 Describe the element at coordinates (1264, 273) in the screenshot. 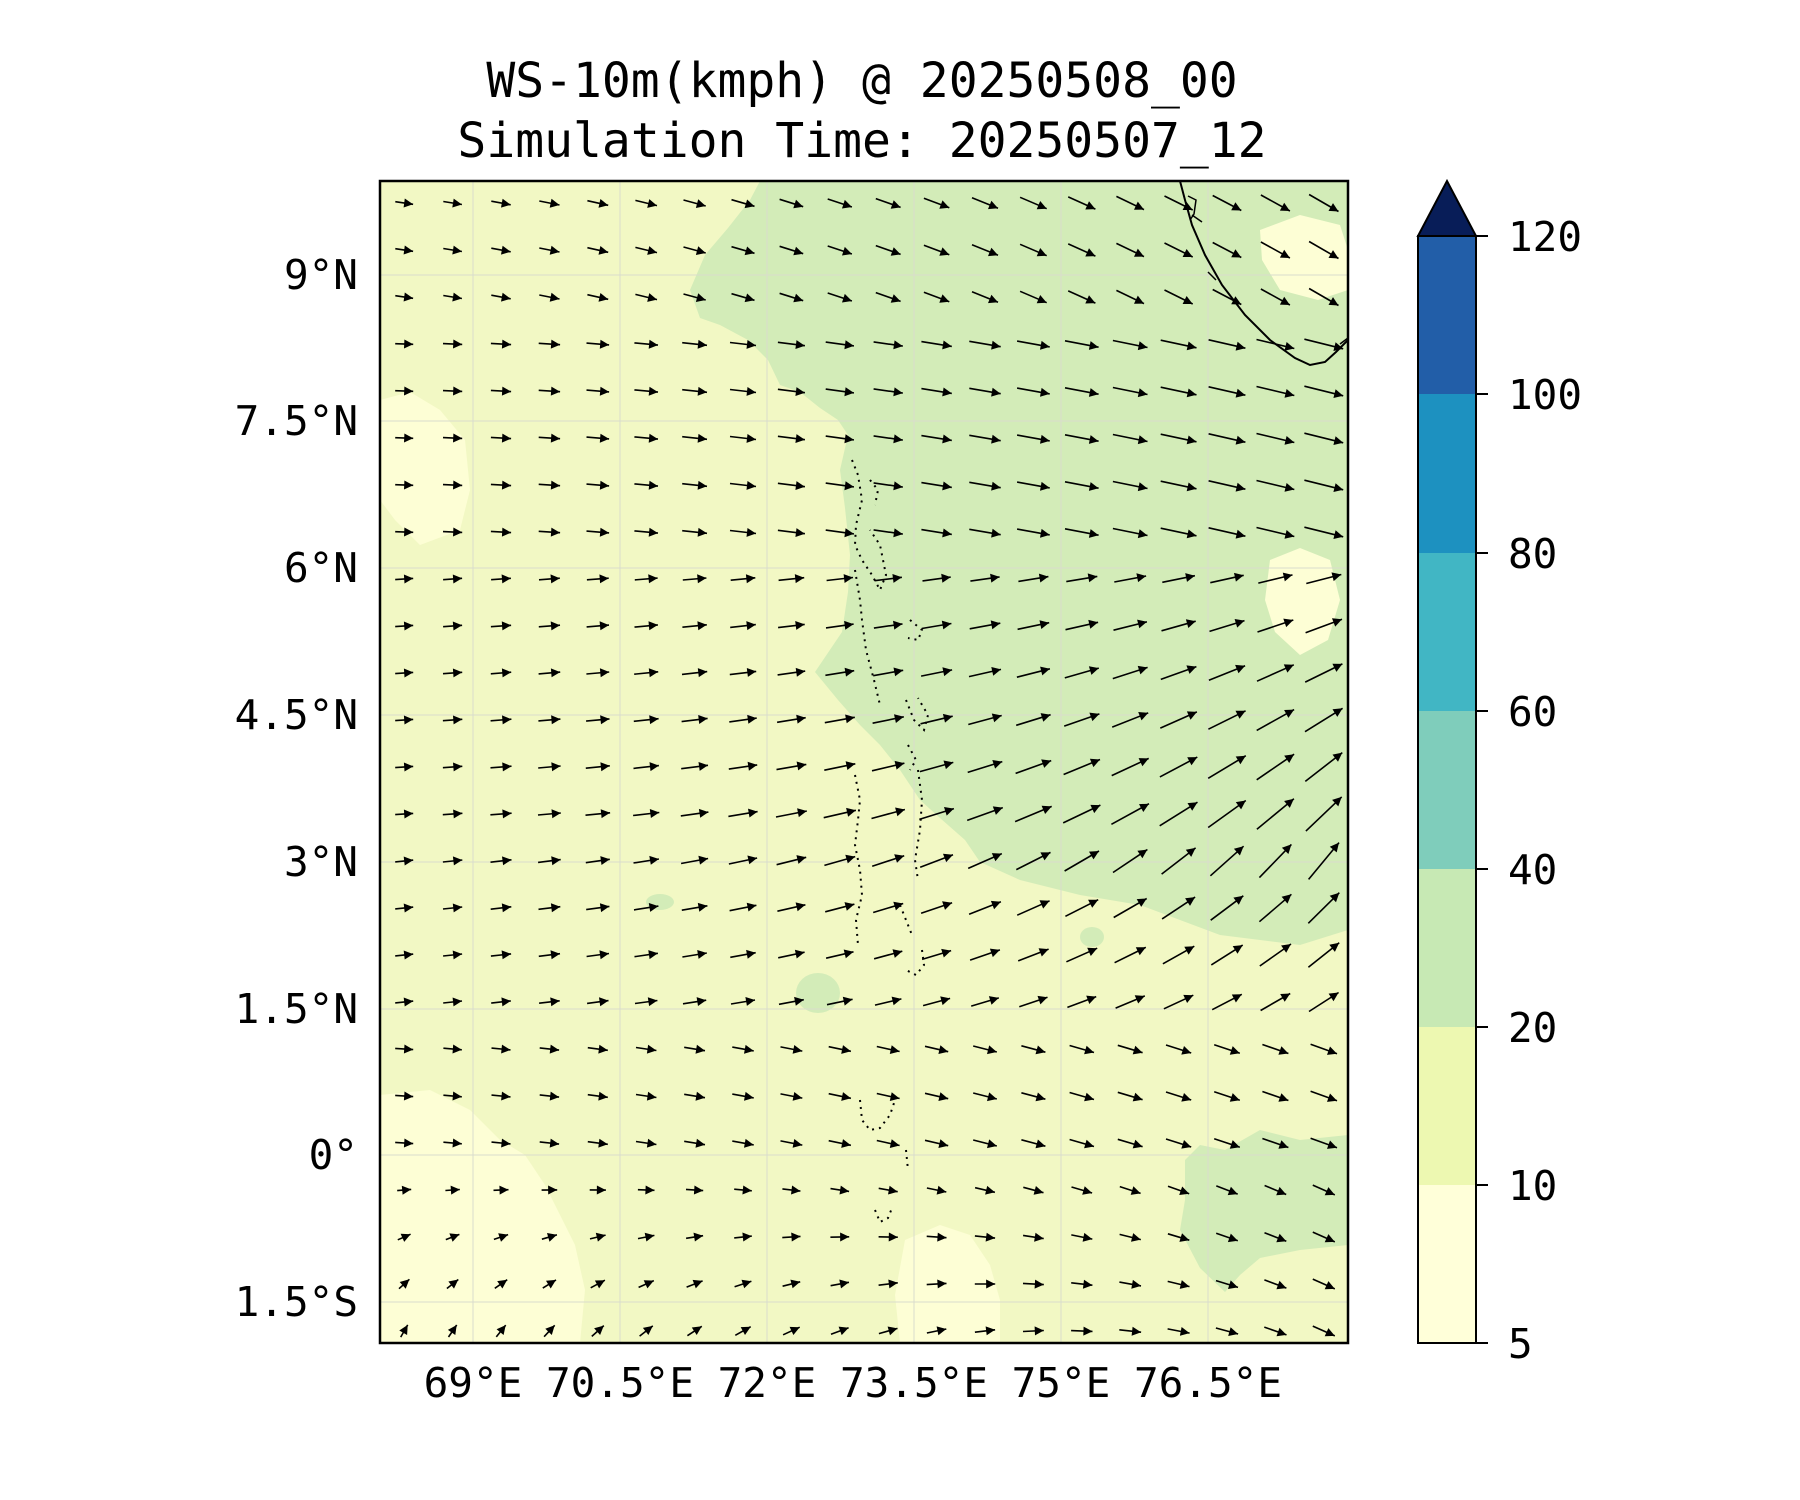

I see `coastline-india` at that location.